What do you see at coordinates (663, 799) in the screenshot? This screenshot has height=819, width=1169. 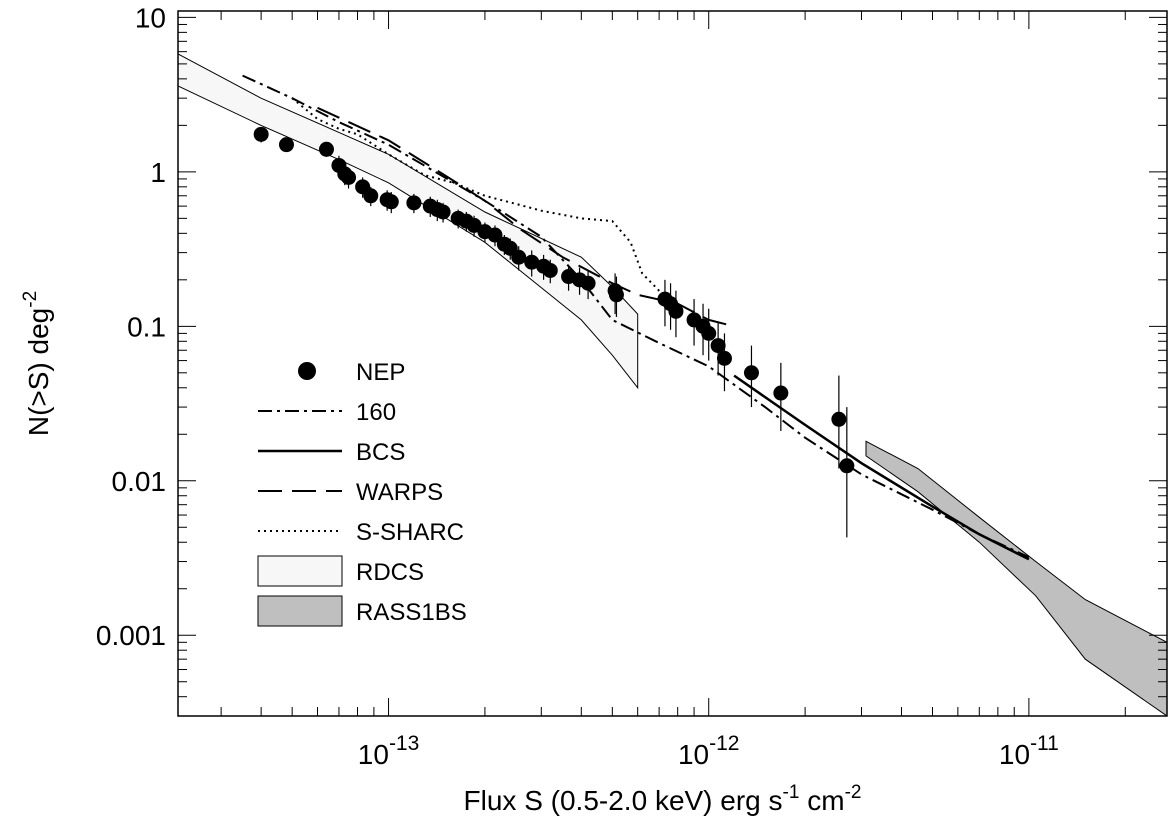 I see `x-axis-title: Flux S (0.5-2.0 keV) erg s-1 cm-2` at bounding box center [663, 799].